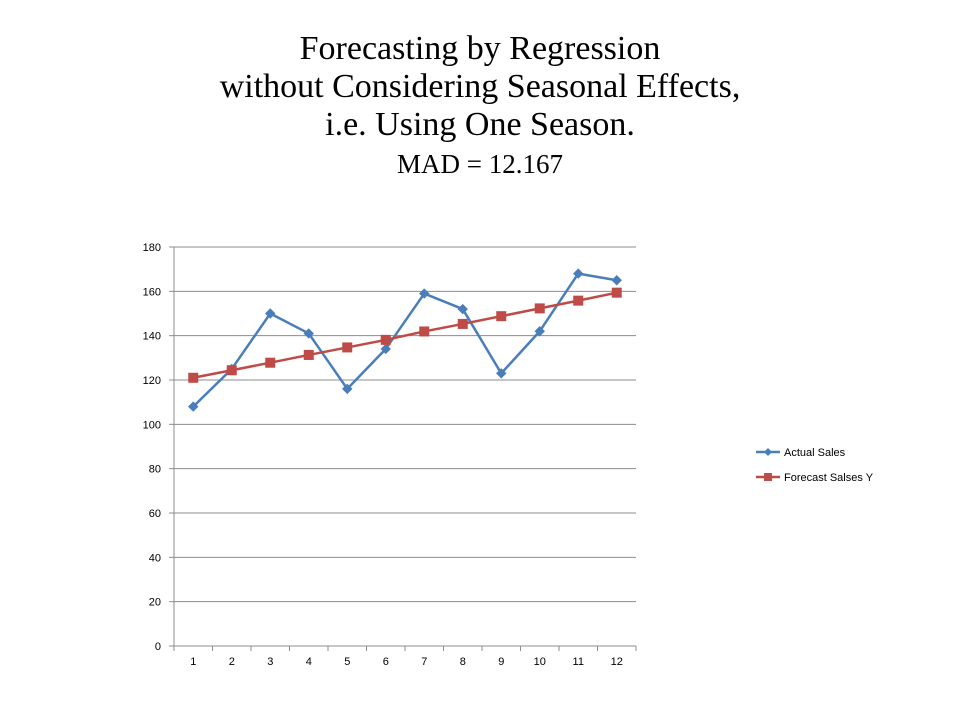 Image resolution: width=960 pixels, height=720 pixels. What do you see at coordinates (386, 662) in the screenshot?
I see `x-tick-label-6: 6` at bounding box center [386, 662].